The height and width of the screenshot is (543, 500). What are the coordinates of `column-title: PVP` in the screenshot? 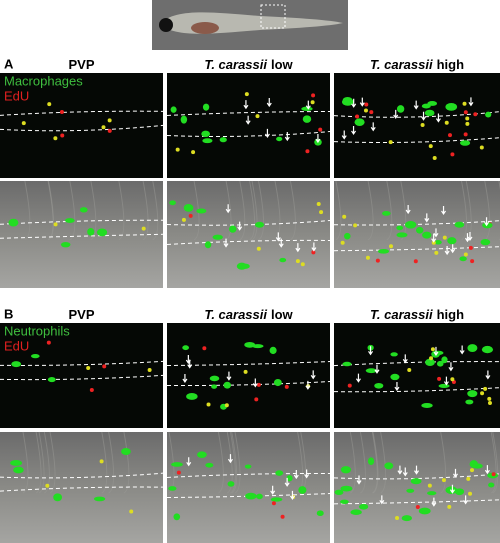 It's located at (81, 314).